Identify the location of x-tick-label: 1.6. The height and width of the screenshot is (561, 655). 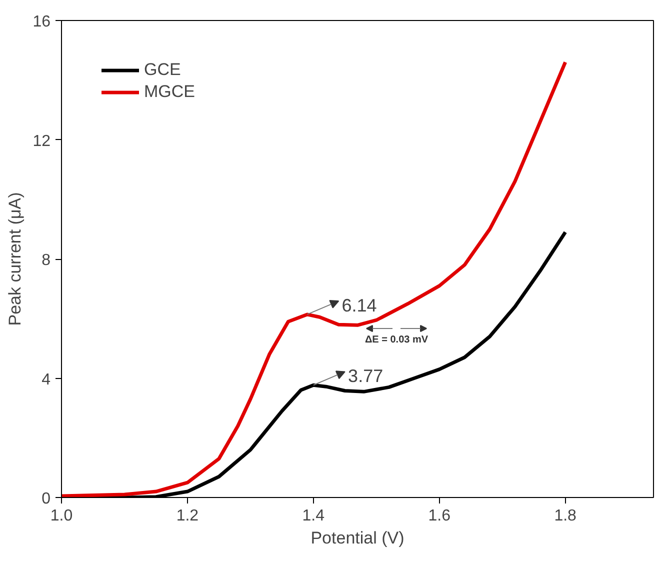
(439, 516).